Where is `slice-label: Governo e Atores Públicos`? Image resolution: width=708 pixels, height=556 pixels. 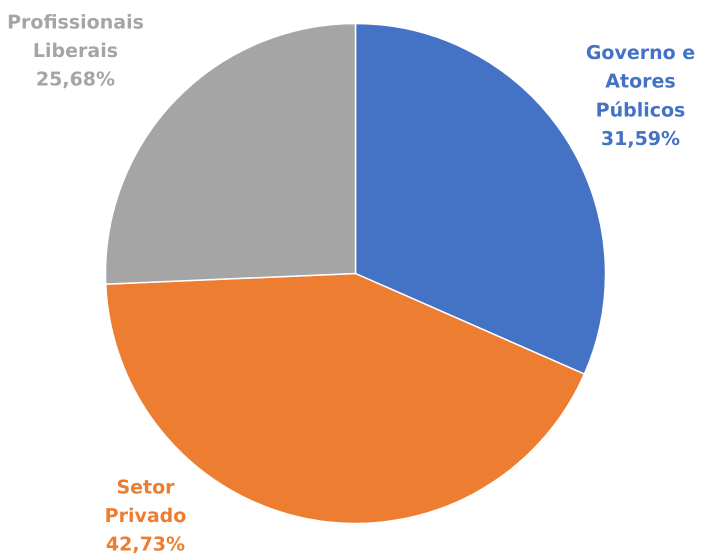 slice-label: Governo e Atores Públicos is located at coordinates (641, 82).